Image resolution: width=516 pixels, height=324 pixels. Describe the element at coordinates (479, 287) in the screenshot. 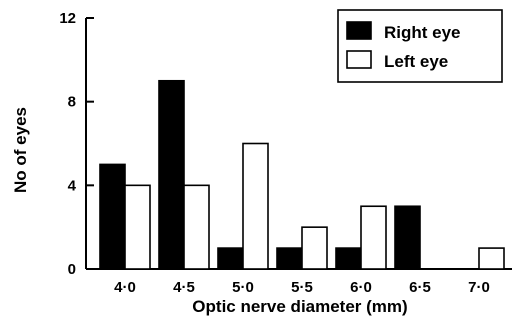

I see `x-tick-label: 7·0` at that location.